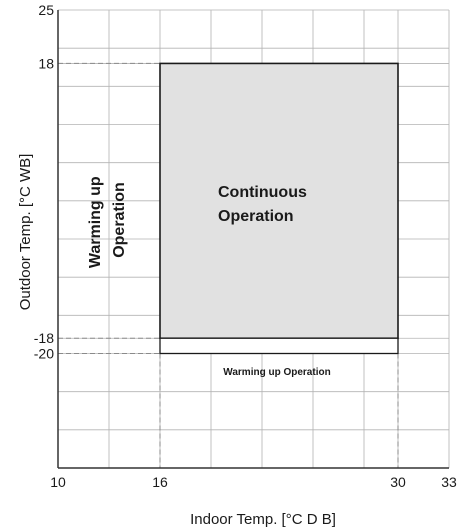 This screenshot has height=531, width=459. I want to click on continuous-label-line-1: Continuous, so click(262, 192).